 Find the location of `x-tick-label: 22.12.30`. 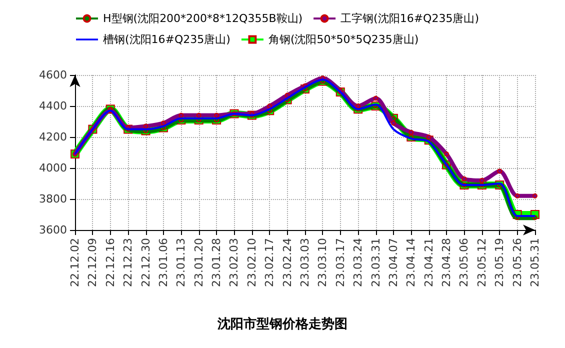

x-tick-label: 22.12.30 is located at coordinates (145, 262).